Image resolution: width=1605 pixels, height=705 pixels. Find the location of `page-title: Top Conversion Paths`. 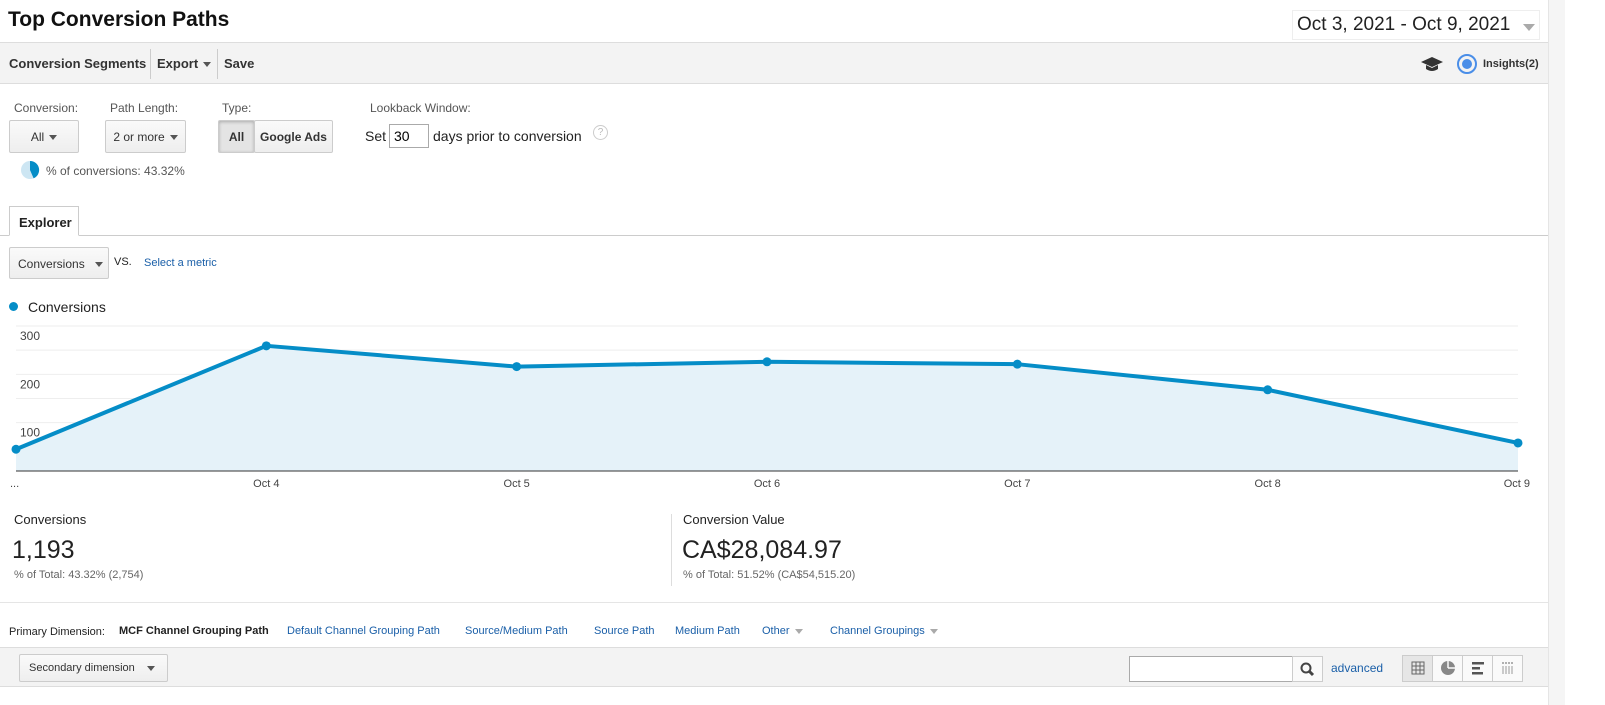

page-title: Top Conversion Paths is located at coordinates (119, 19).